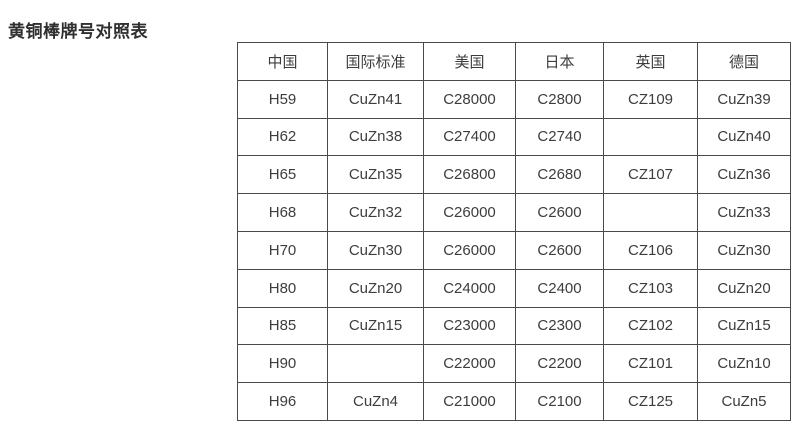 This screenshot has height=433, width=804. I want to click on table-cell: CZ106, so click(650, 250).